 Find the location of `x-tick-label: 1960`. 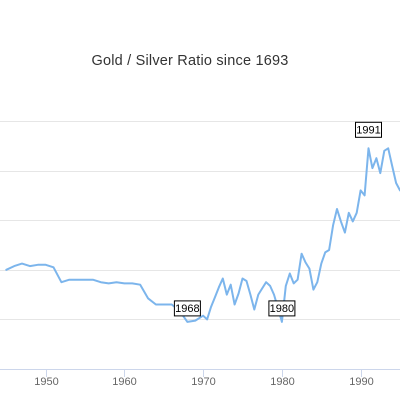

x-tick-label: 1960 is located at coordinates (124, 382).